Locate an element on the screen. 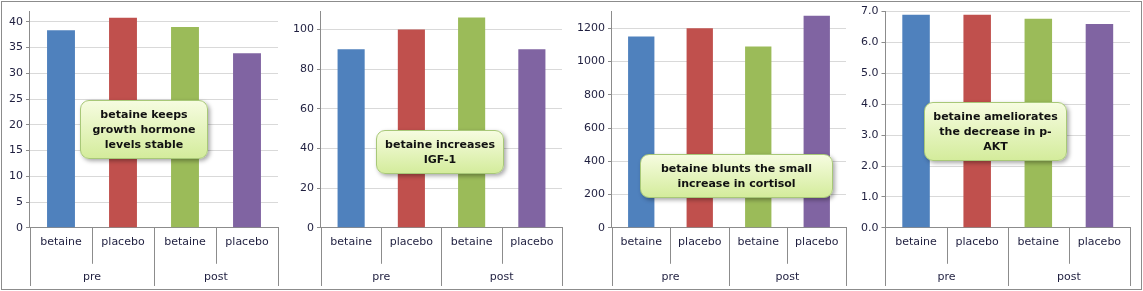 Image resolution: width=1143 pixels, height=291 pixels. y-tick-label: 10 is located at coordinates (16, 176).